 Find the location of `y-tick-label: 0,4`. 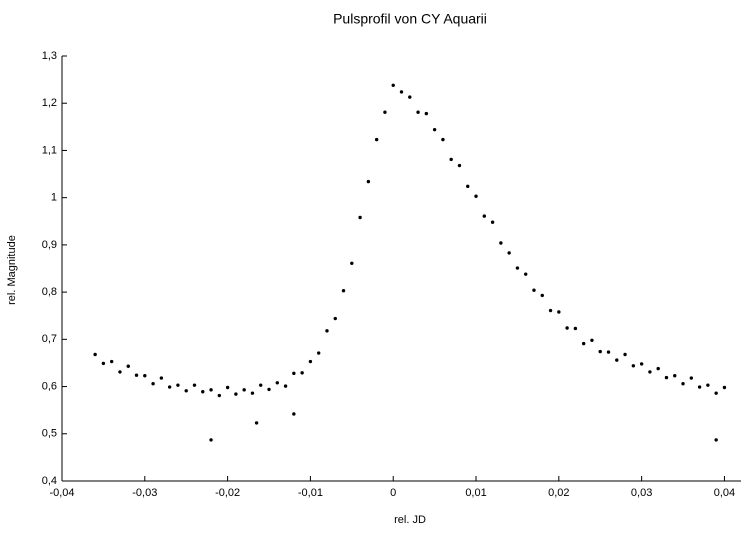

y-tick-label: 0,4 is located at coordinates (49, 481).